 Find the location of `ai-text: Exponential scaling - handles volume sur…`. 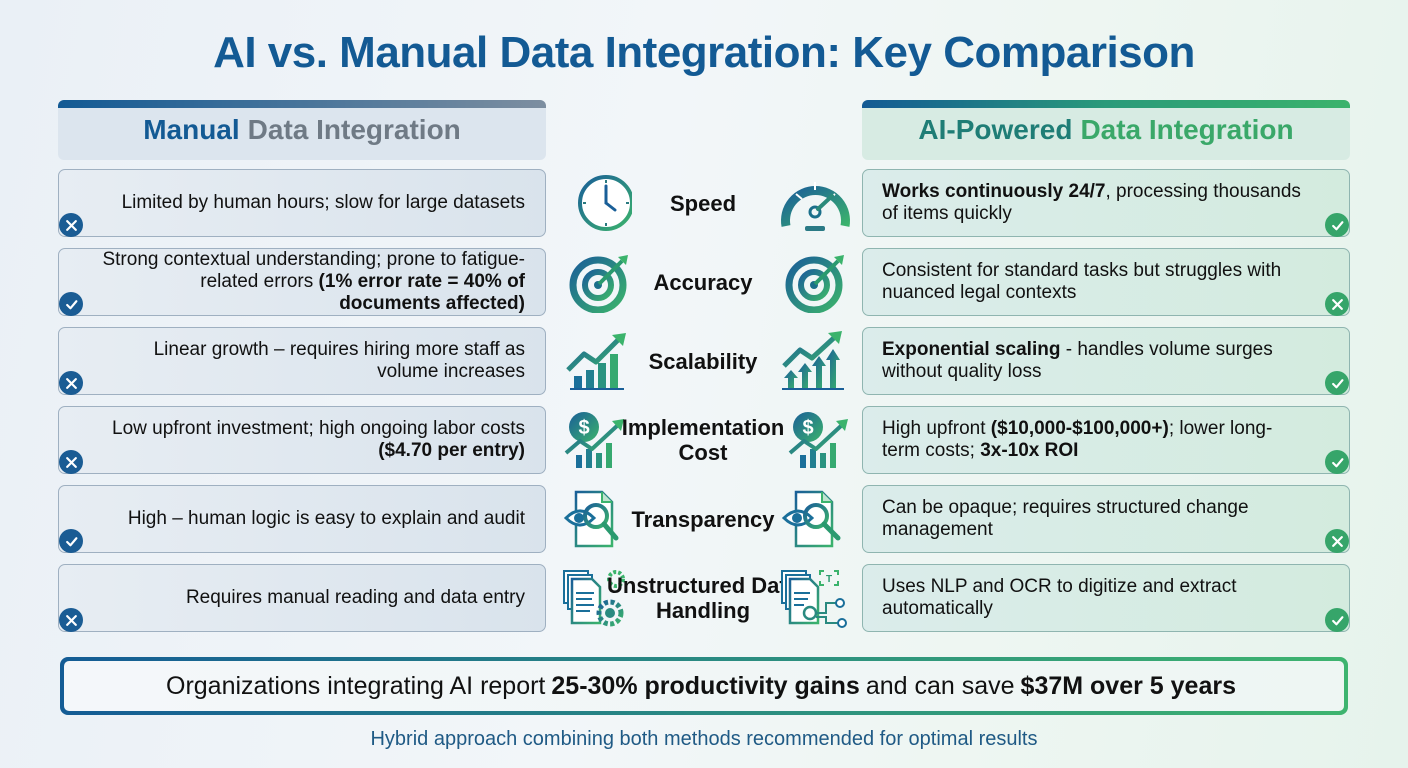

ai-text: Exponential scaling - handles volume sur… is located at coordinates (1077, 360).